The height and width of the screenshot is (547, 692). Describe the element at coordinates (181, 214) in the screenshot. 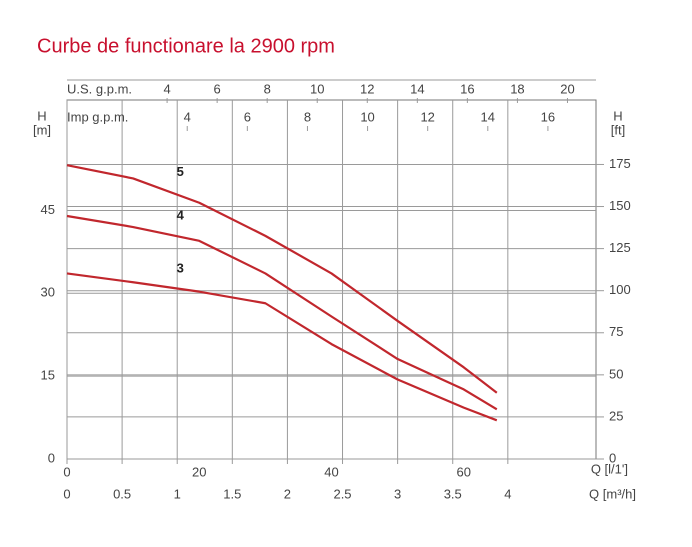

I see `curve-label: 4` at that location.